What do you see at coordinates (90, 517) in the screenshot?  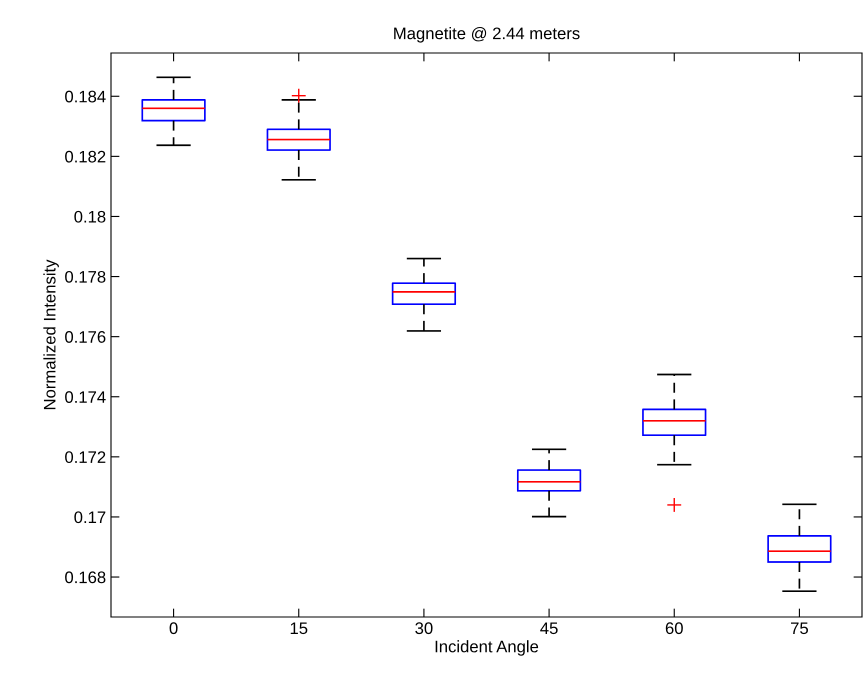 I see `y-tick-label: 0.17` at bounding box center [90, 517].